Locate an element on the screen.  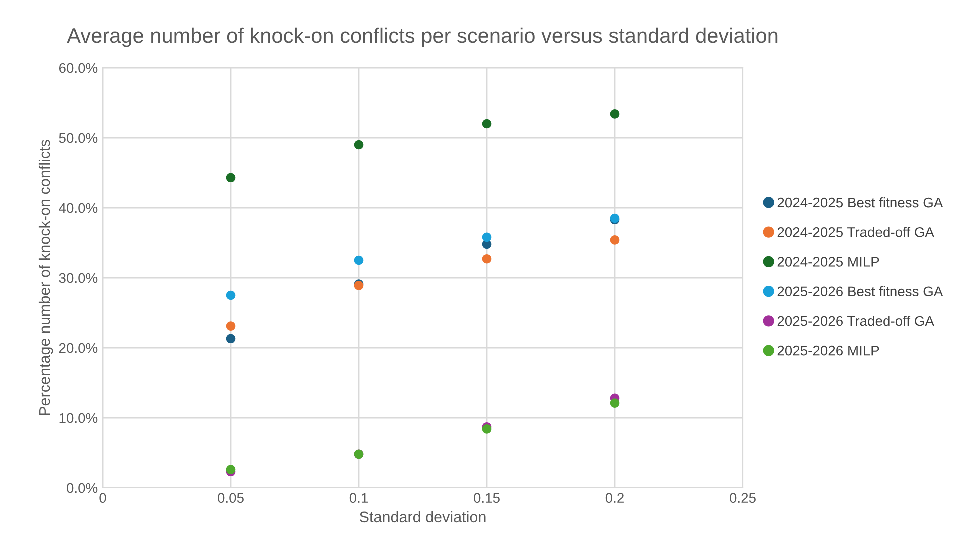
y-tick-label: 20.0% is located at coordinates (78, 348).